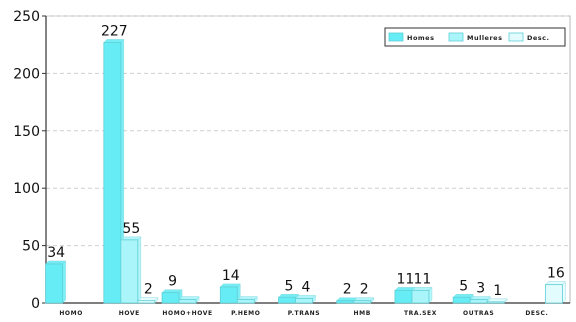  Describe the element at coordinates (478, 313) in the screenshot. I see `x-tick-label-outras: OUTRAS` at that location.